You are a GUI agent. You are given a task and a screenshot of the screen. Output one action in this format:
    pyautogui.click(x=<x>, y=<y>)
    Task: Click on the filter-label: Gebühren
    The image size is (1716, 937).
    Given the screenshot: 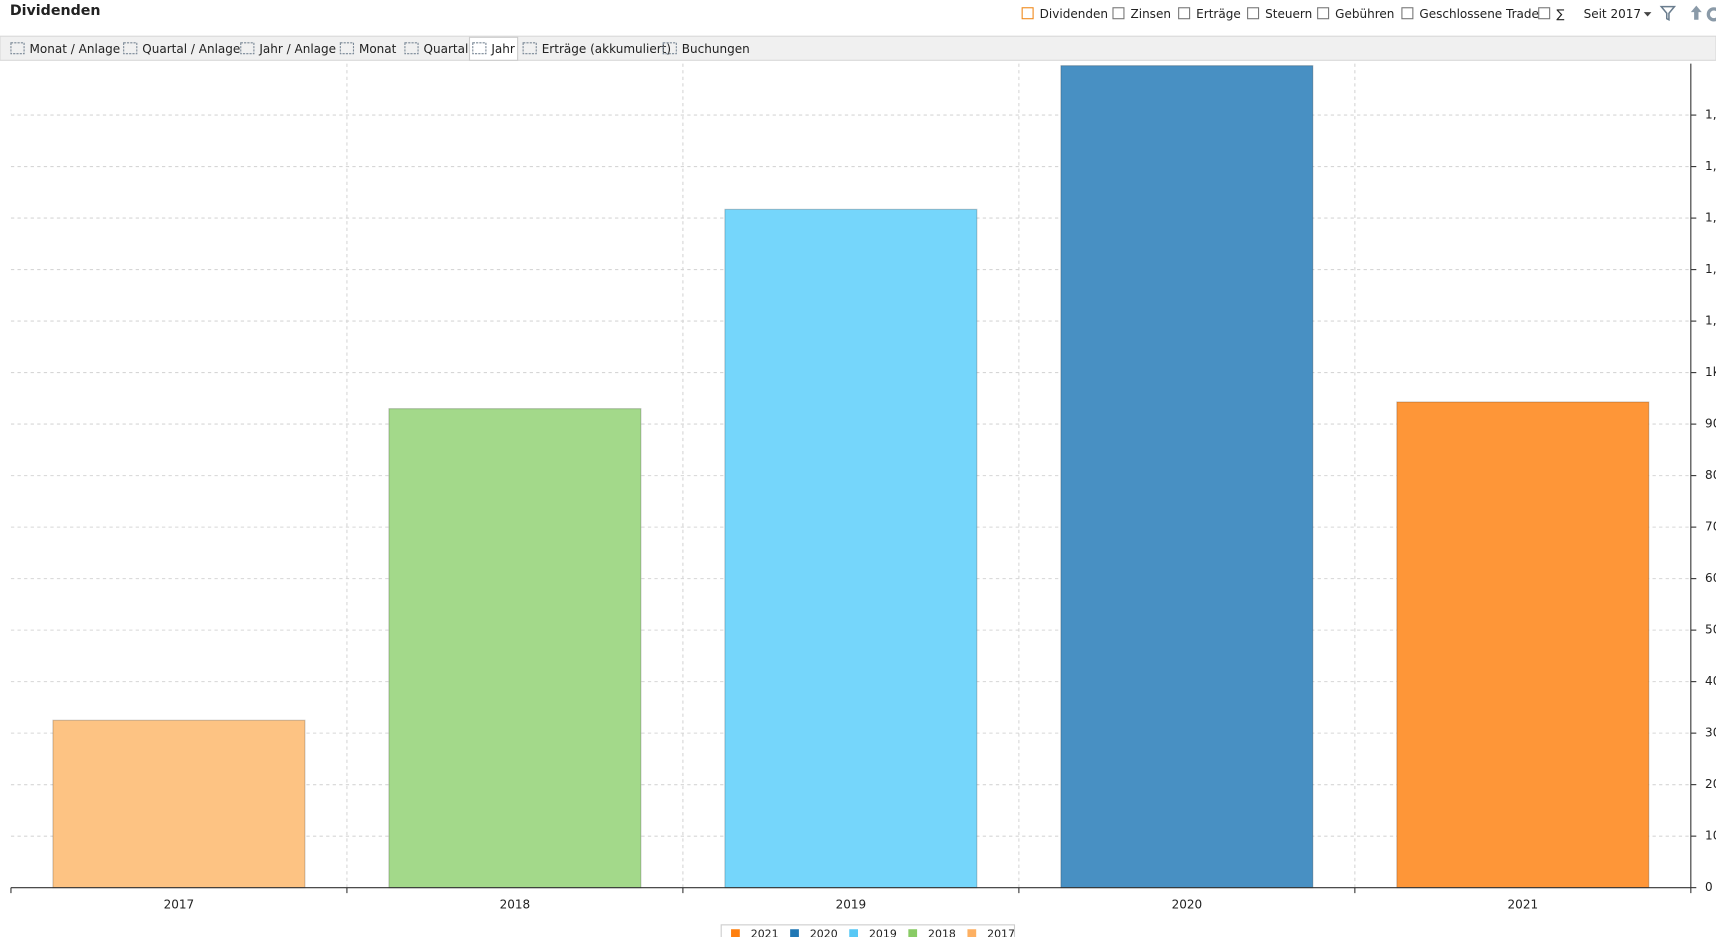 What is the action you would take?
    pyautogui.click(x=1364, y=14)
    